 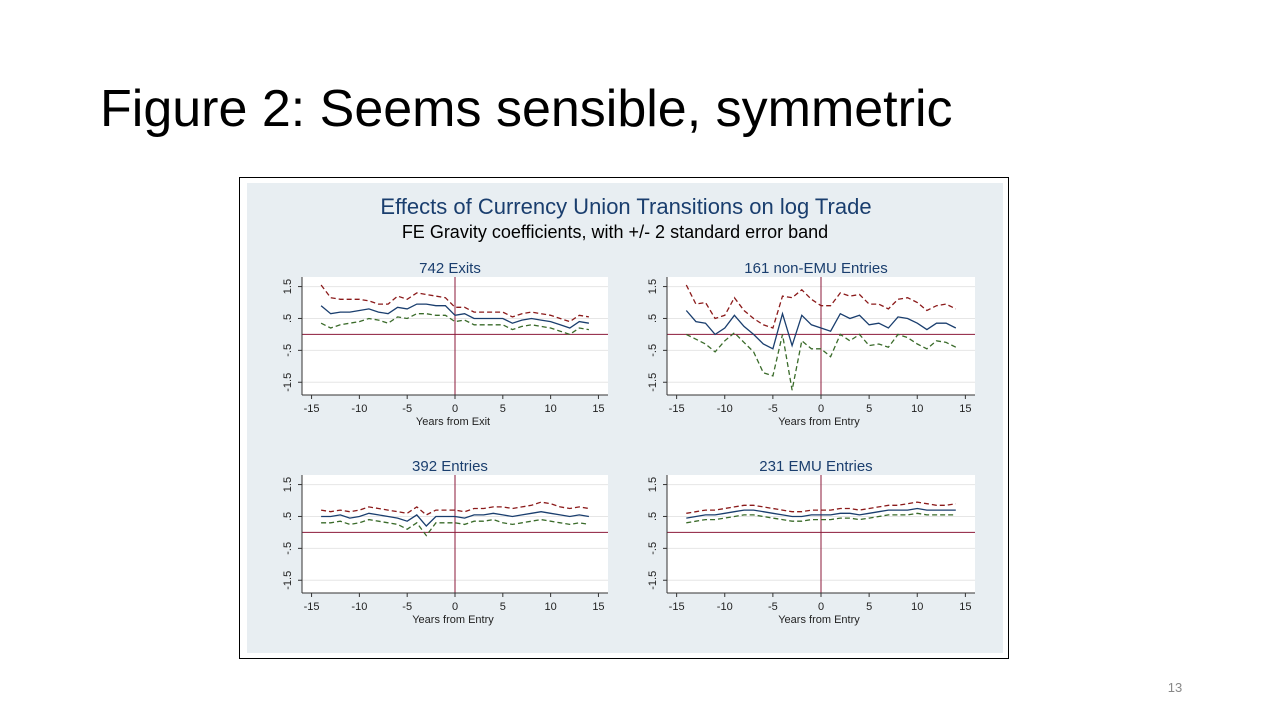 What do you see at coordinates (526, 109) in the screenshot?
I see `slide-title: Figure 2: Seems sensible, symmetric` at bounding box center [526, 109].